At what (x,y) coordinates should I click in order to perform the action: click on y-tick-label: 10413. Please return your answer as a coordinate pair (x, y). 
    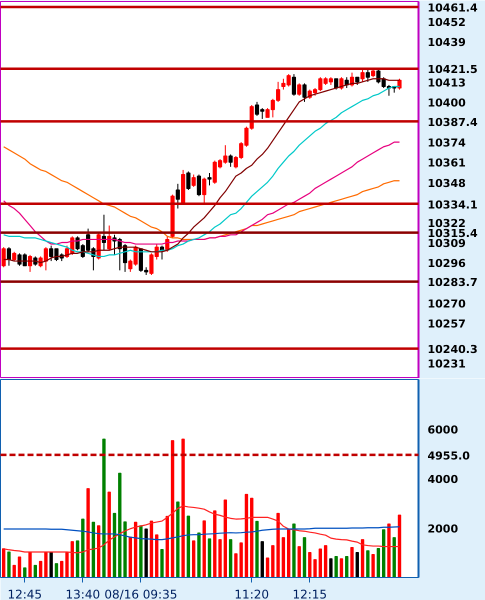
    Looking at the image, I should click on (447, 83).